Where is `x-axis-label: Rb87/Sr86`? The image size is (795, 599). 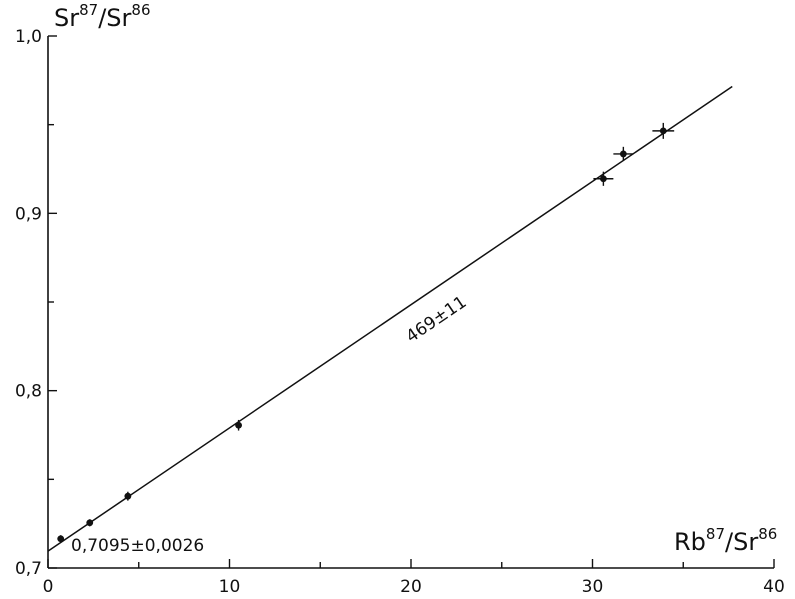 x-axis-label: Rb87/Sr86 is located at coordinates (725, 540).